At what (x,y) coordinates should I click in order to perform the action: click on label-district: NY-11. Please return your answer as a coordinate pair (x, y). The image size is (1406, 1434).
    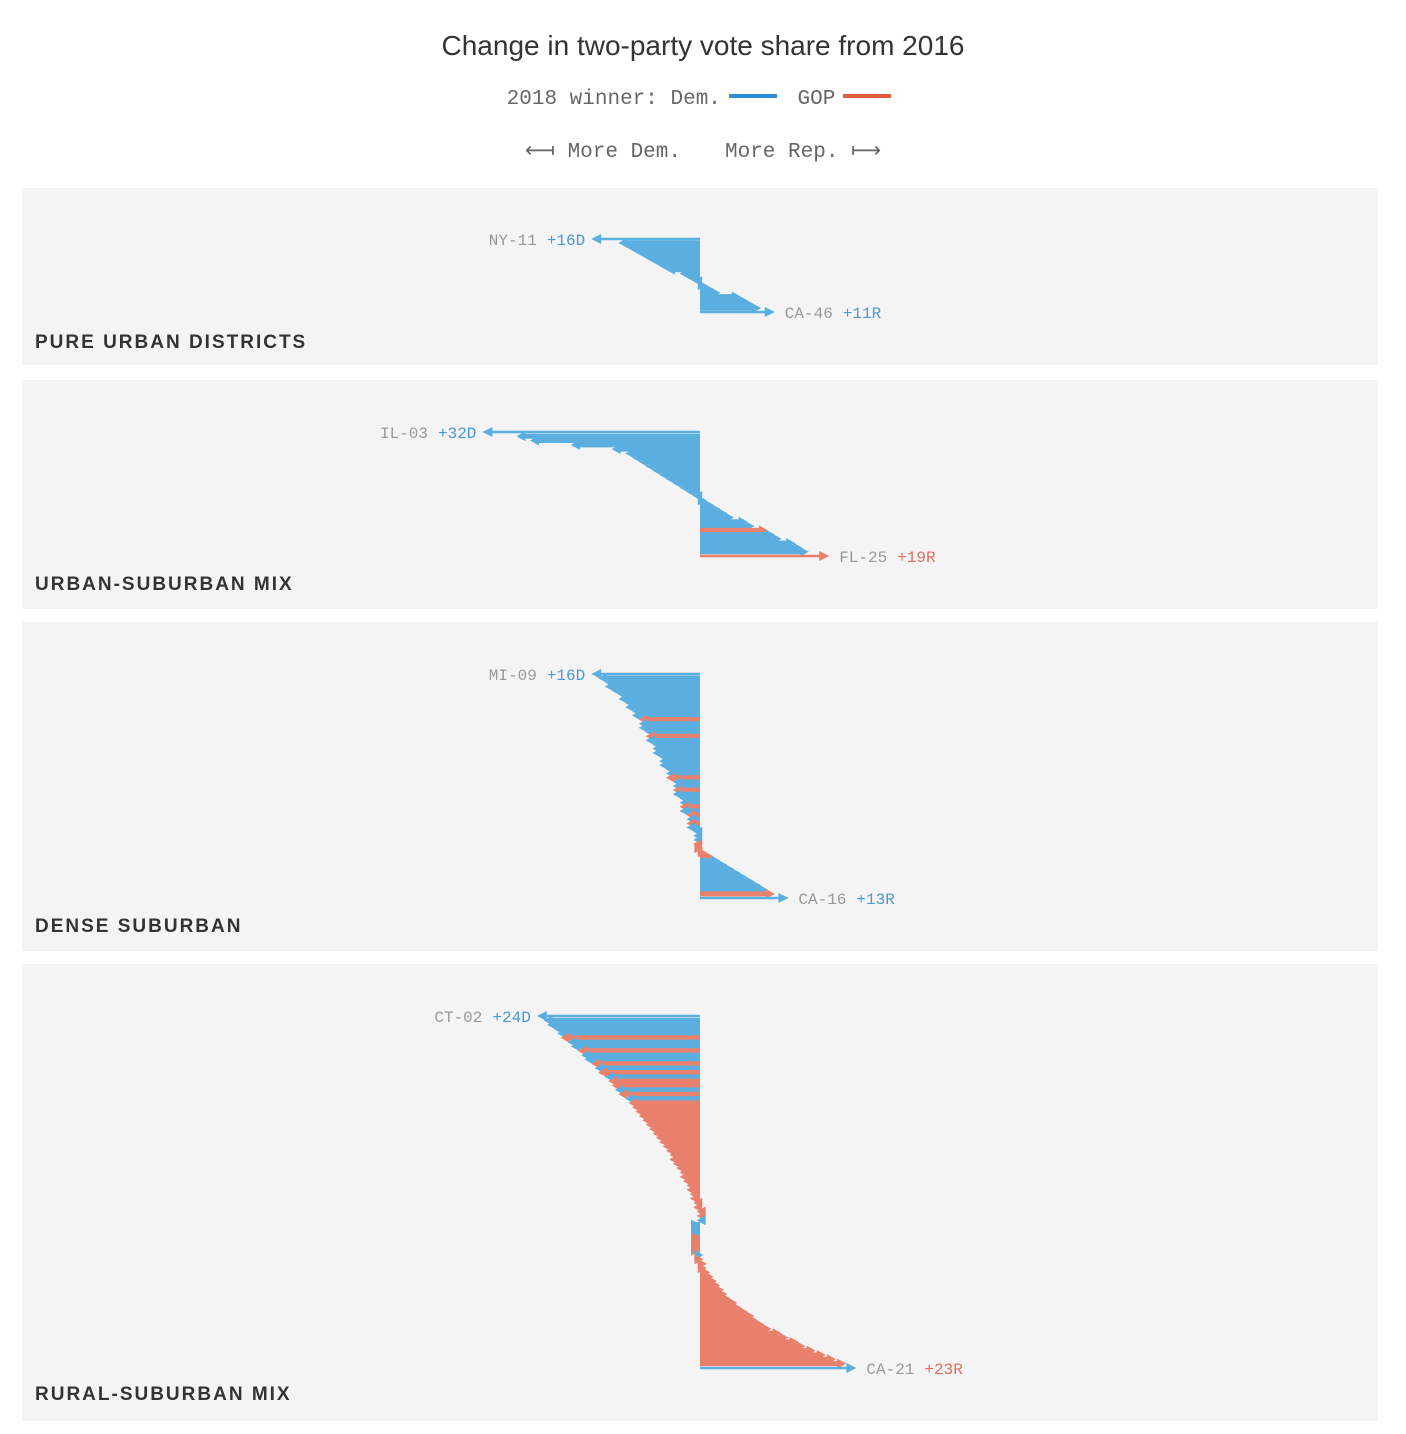
    Looking at the image, I should click on (513, 241).